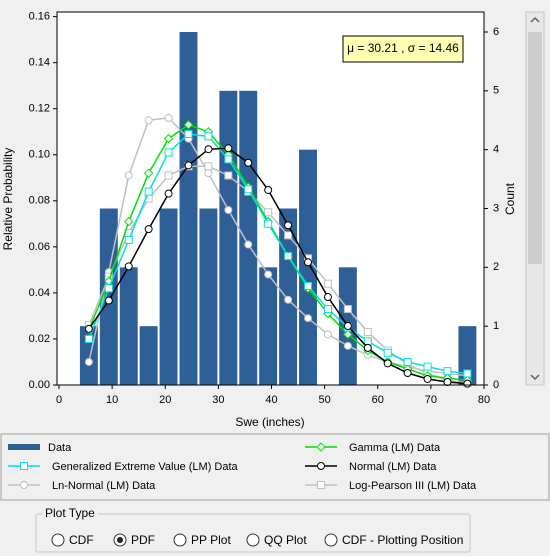  I want to click on x-tick-label: 60, so click(378, 400).